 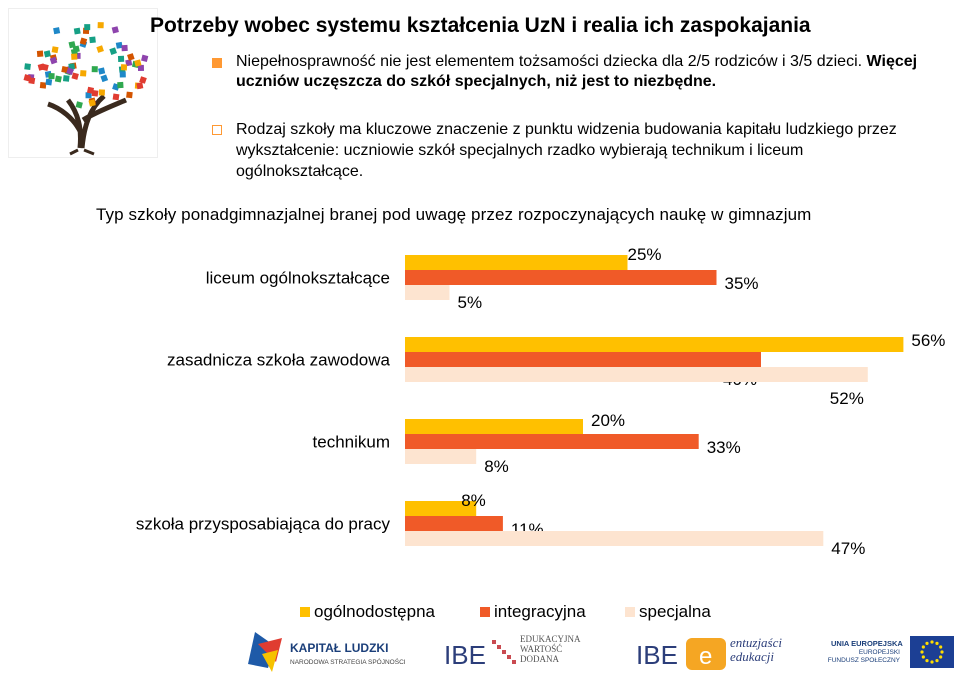 What do you see at coordinates (657, 655) in the screenshot?
I see `footer-logo-4: IBE` at bounding box center [657, 655].